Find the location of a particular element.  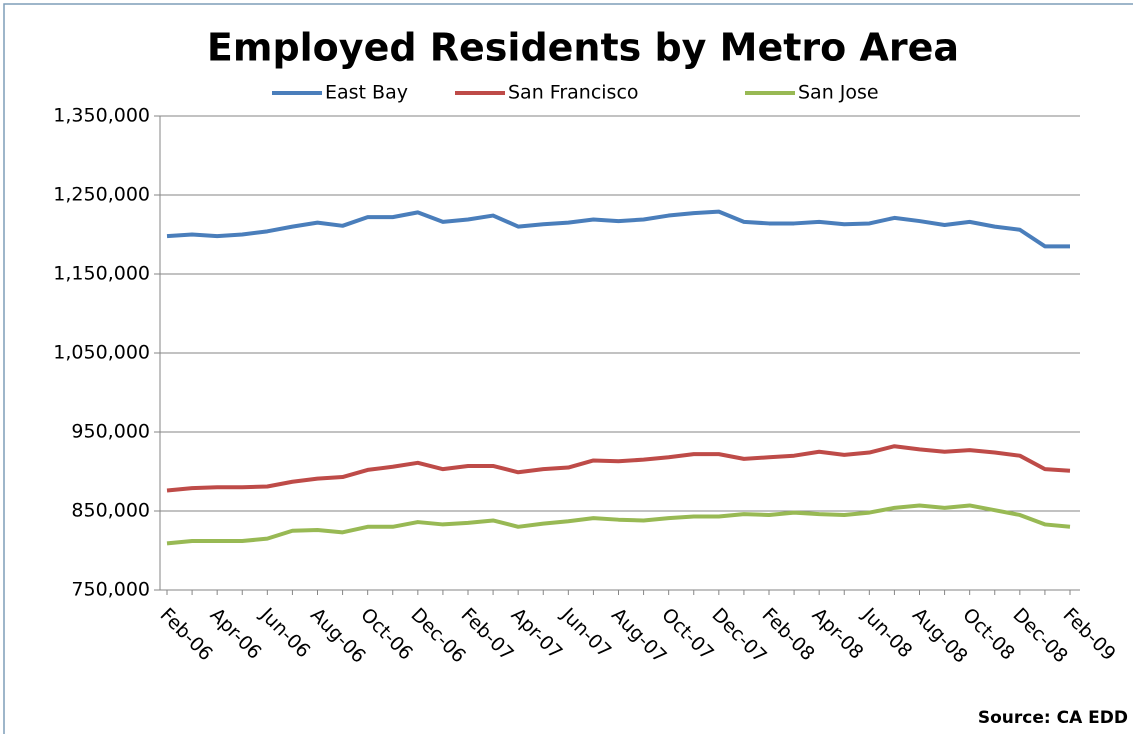

y-tick-label: 750,000 is located at coordinates (110, 590).